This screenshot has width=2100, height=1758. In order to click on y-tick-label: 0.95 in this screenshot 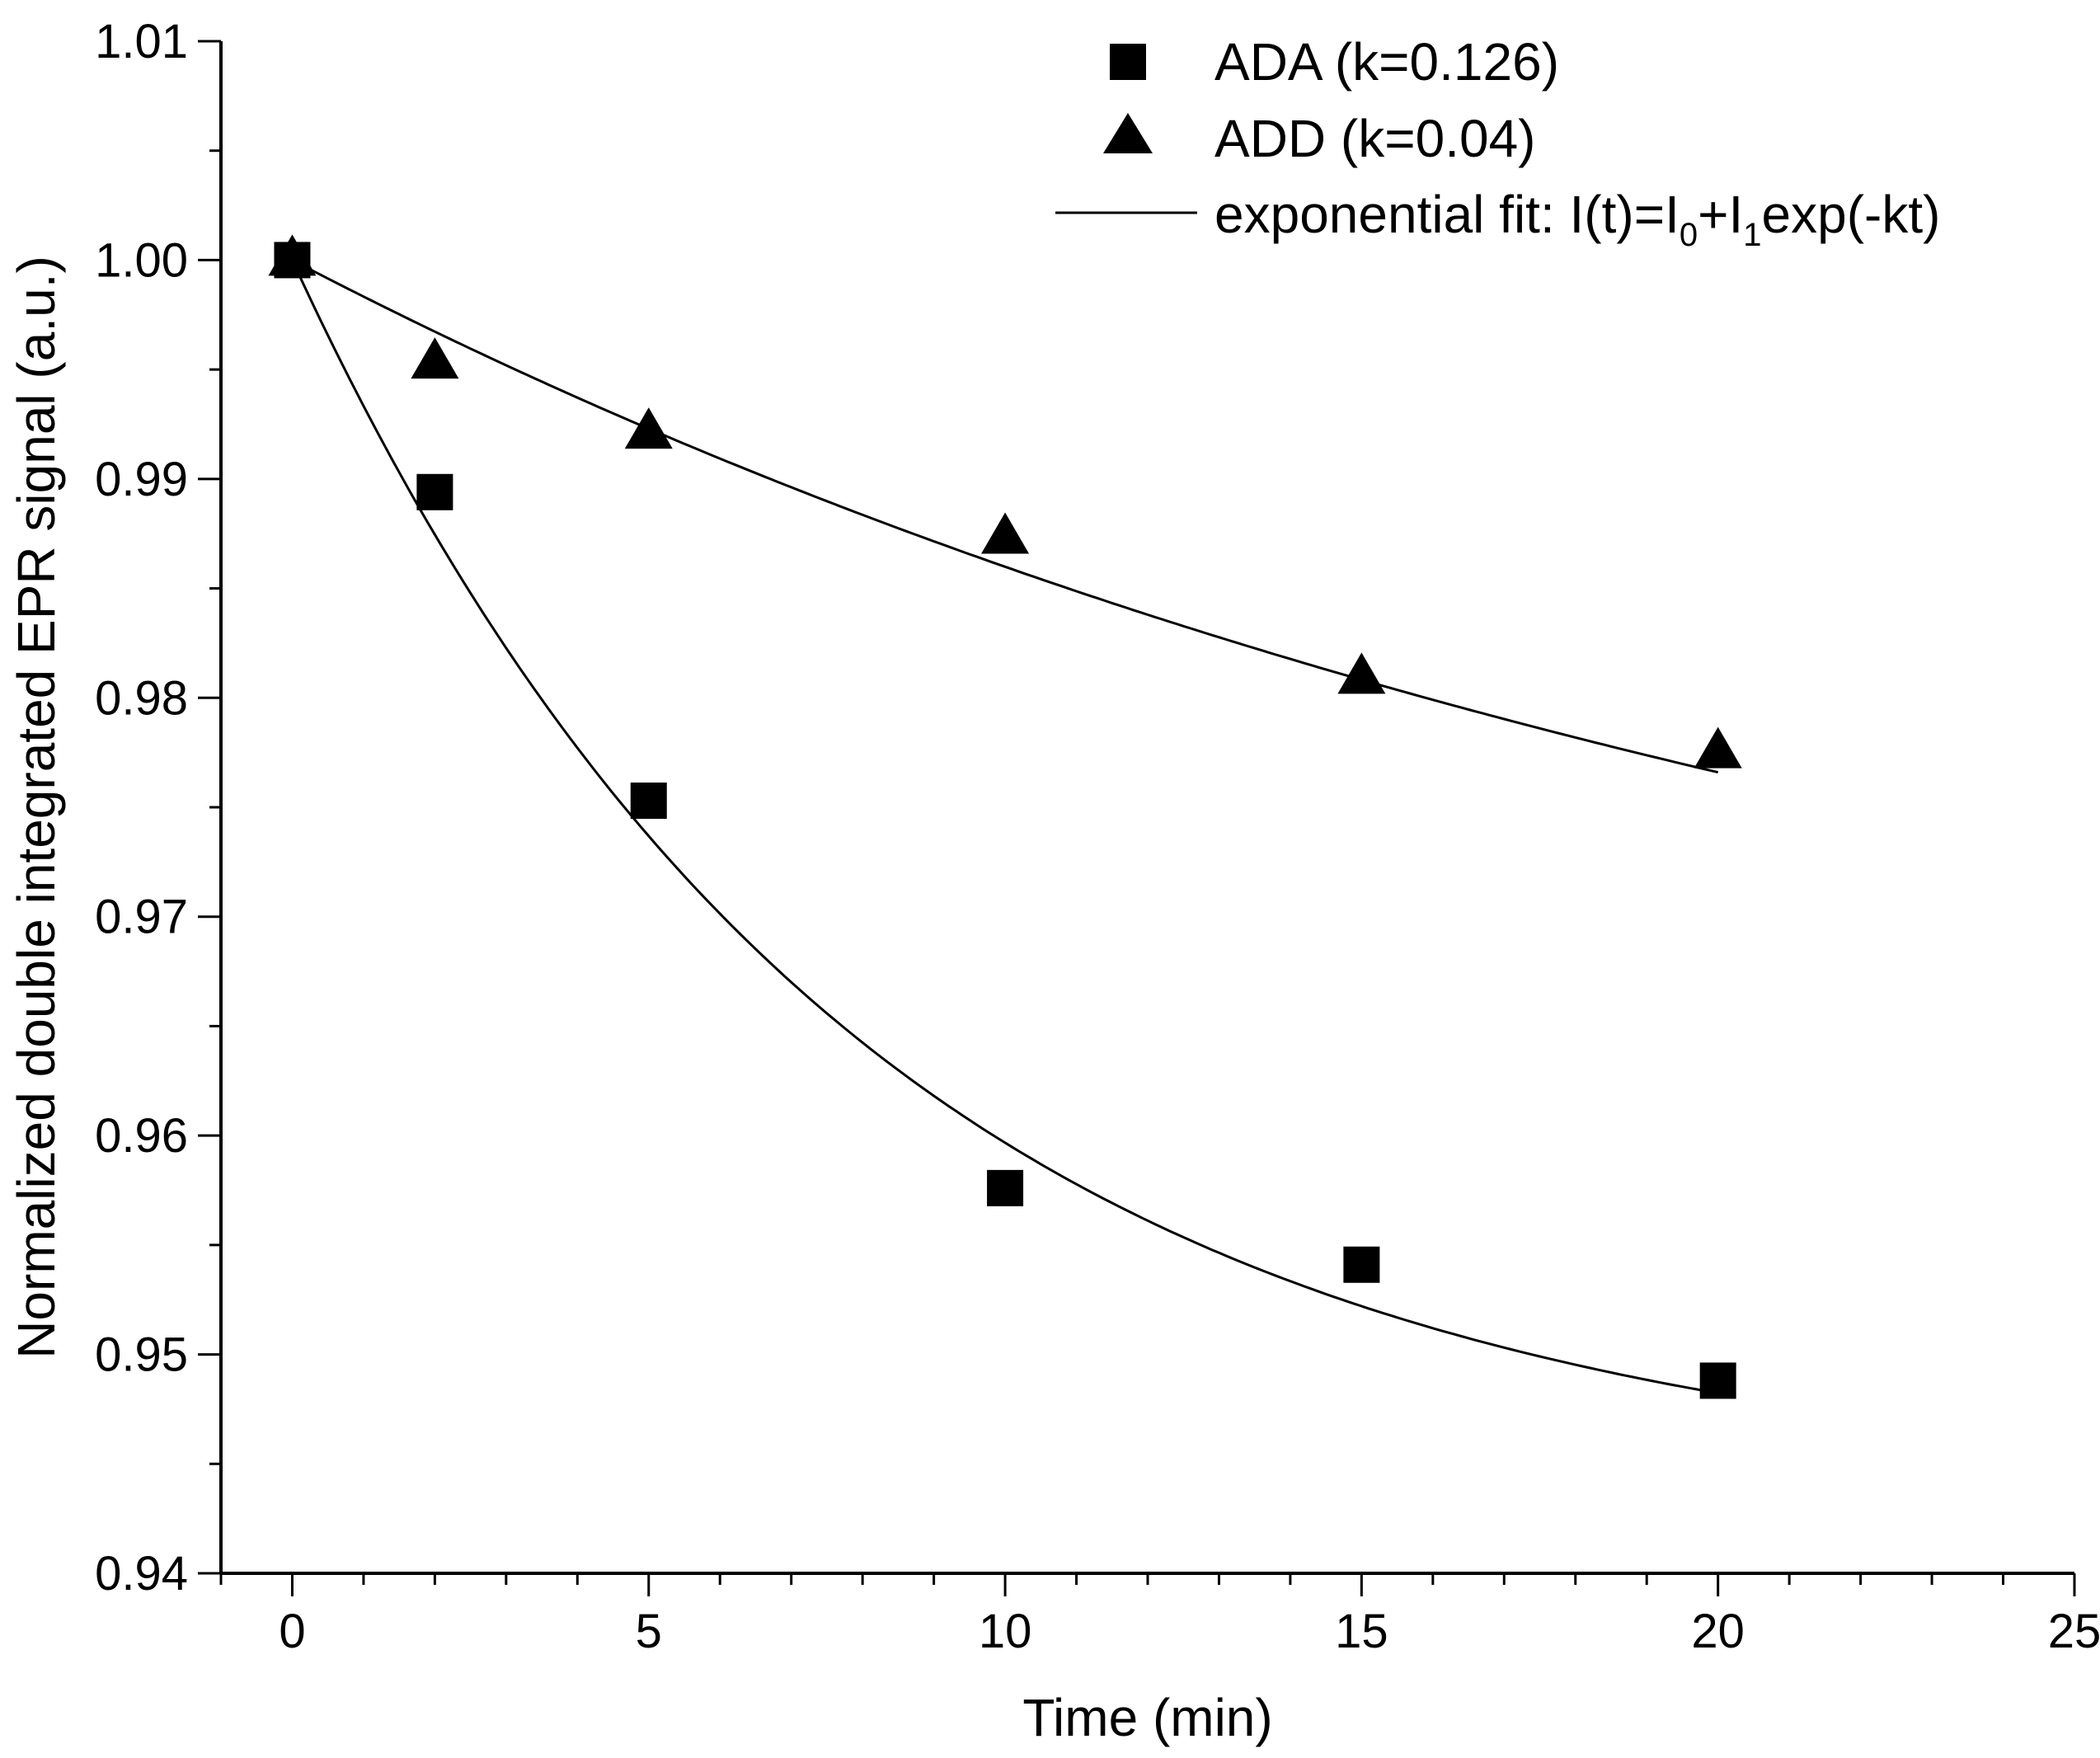, I will do `click(141, 1355)`.